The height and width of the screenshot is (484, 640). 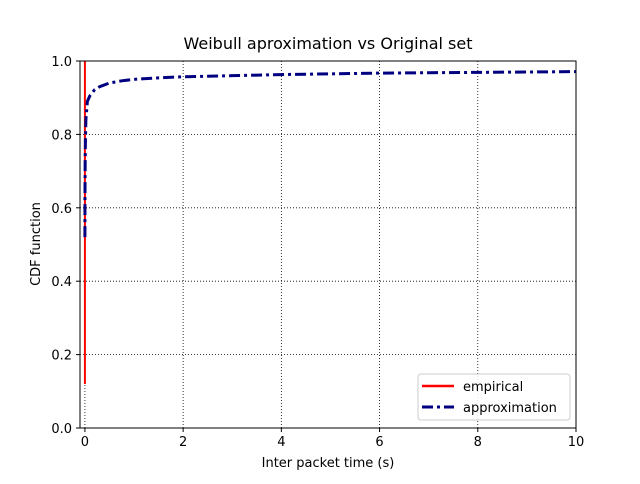 I want to click on chart-title: Weibull aproximation vs Original set, so click(x=327, y=43).